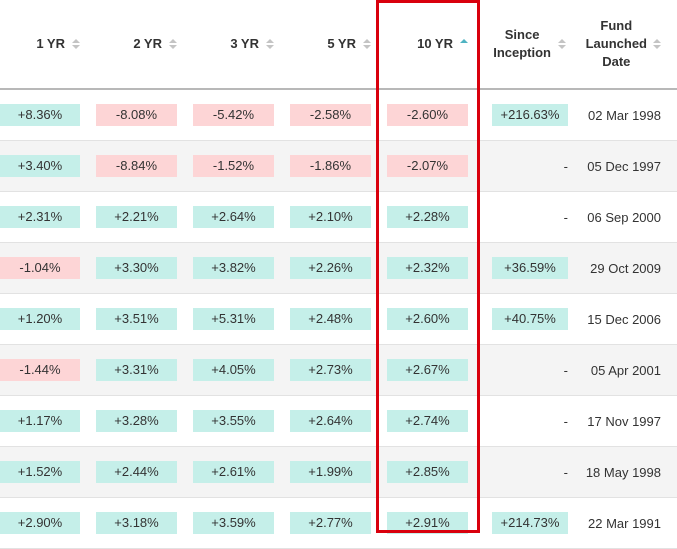  What do you see at coordinates (624, 166) in the screenshot?
I see `launch-date-text: 05 Dec 1997` at bounding box center [624, 166].